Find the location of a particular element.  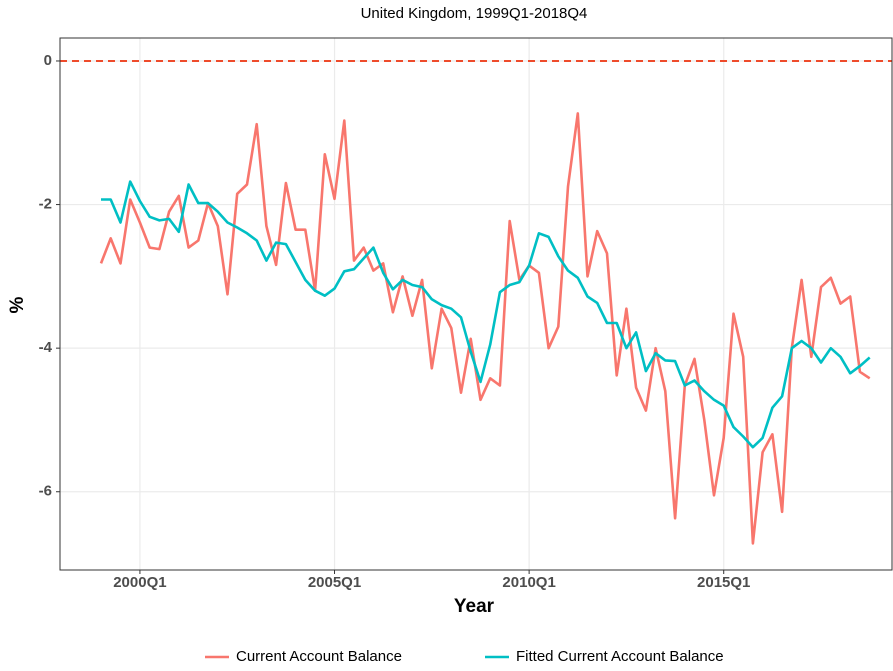

chart-title: United Kingdom, 1999Q1-2018Q4 is located at coordinates (474, 13).